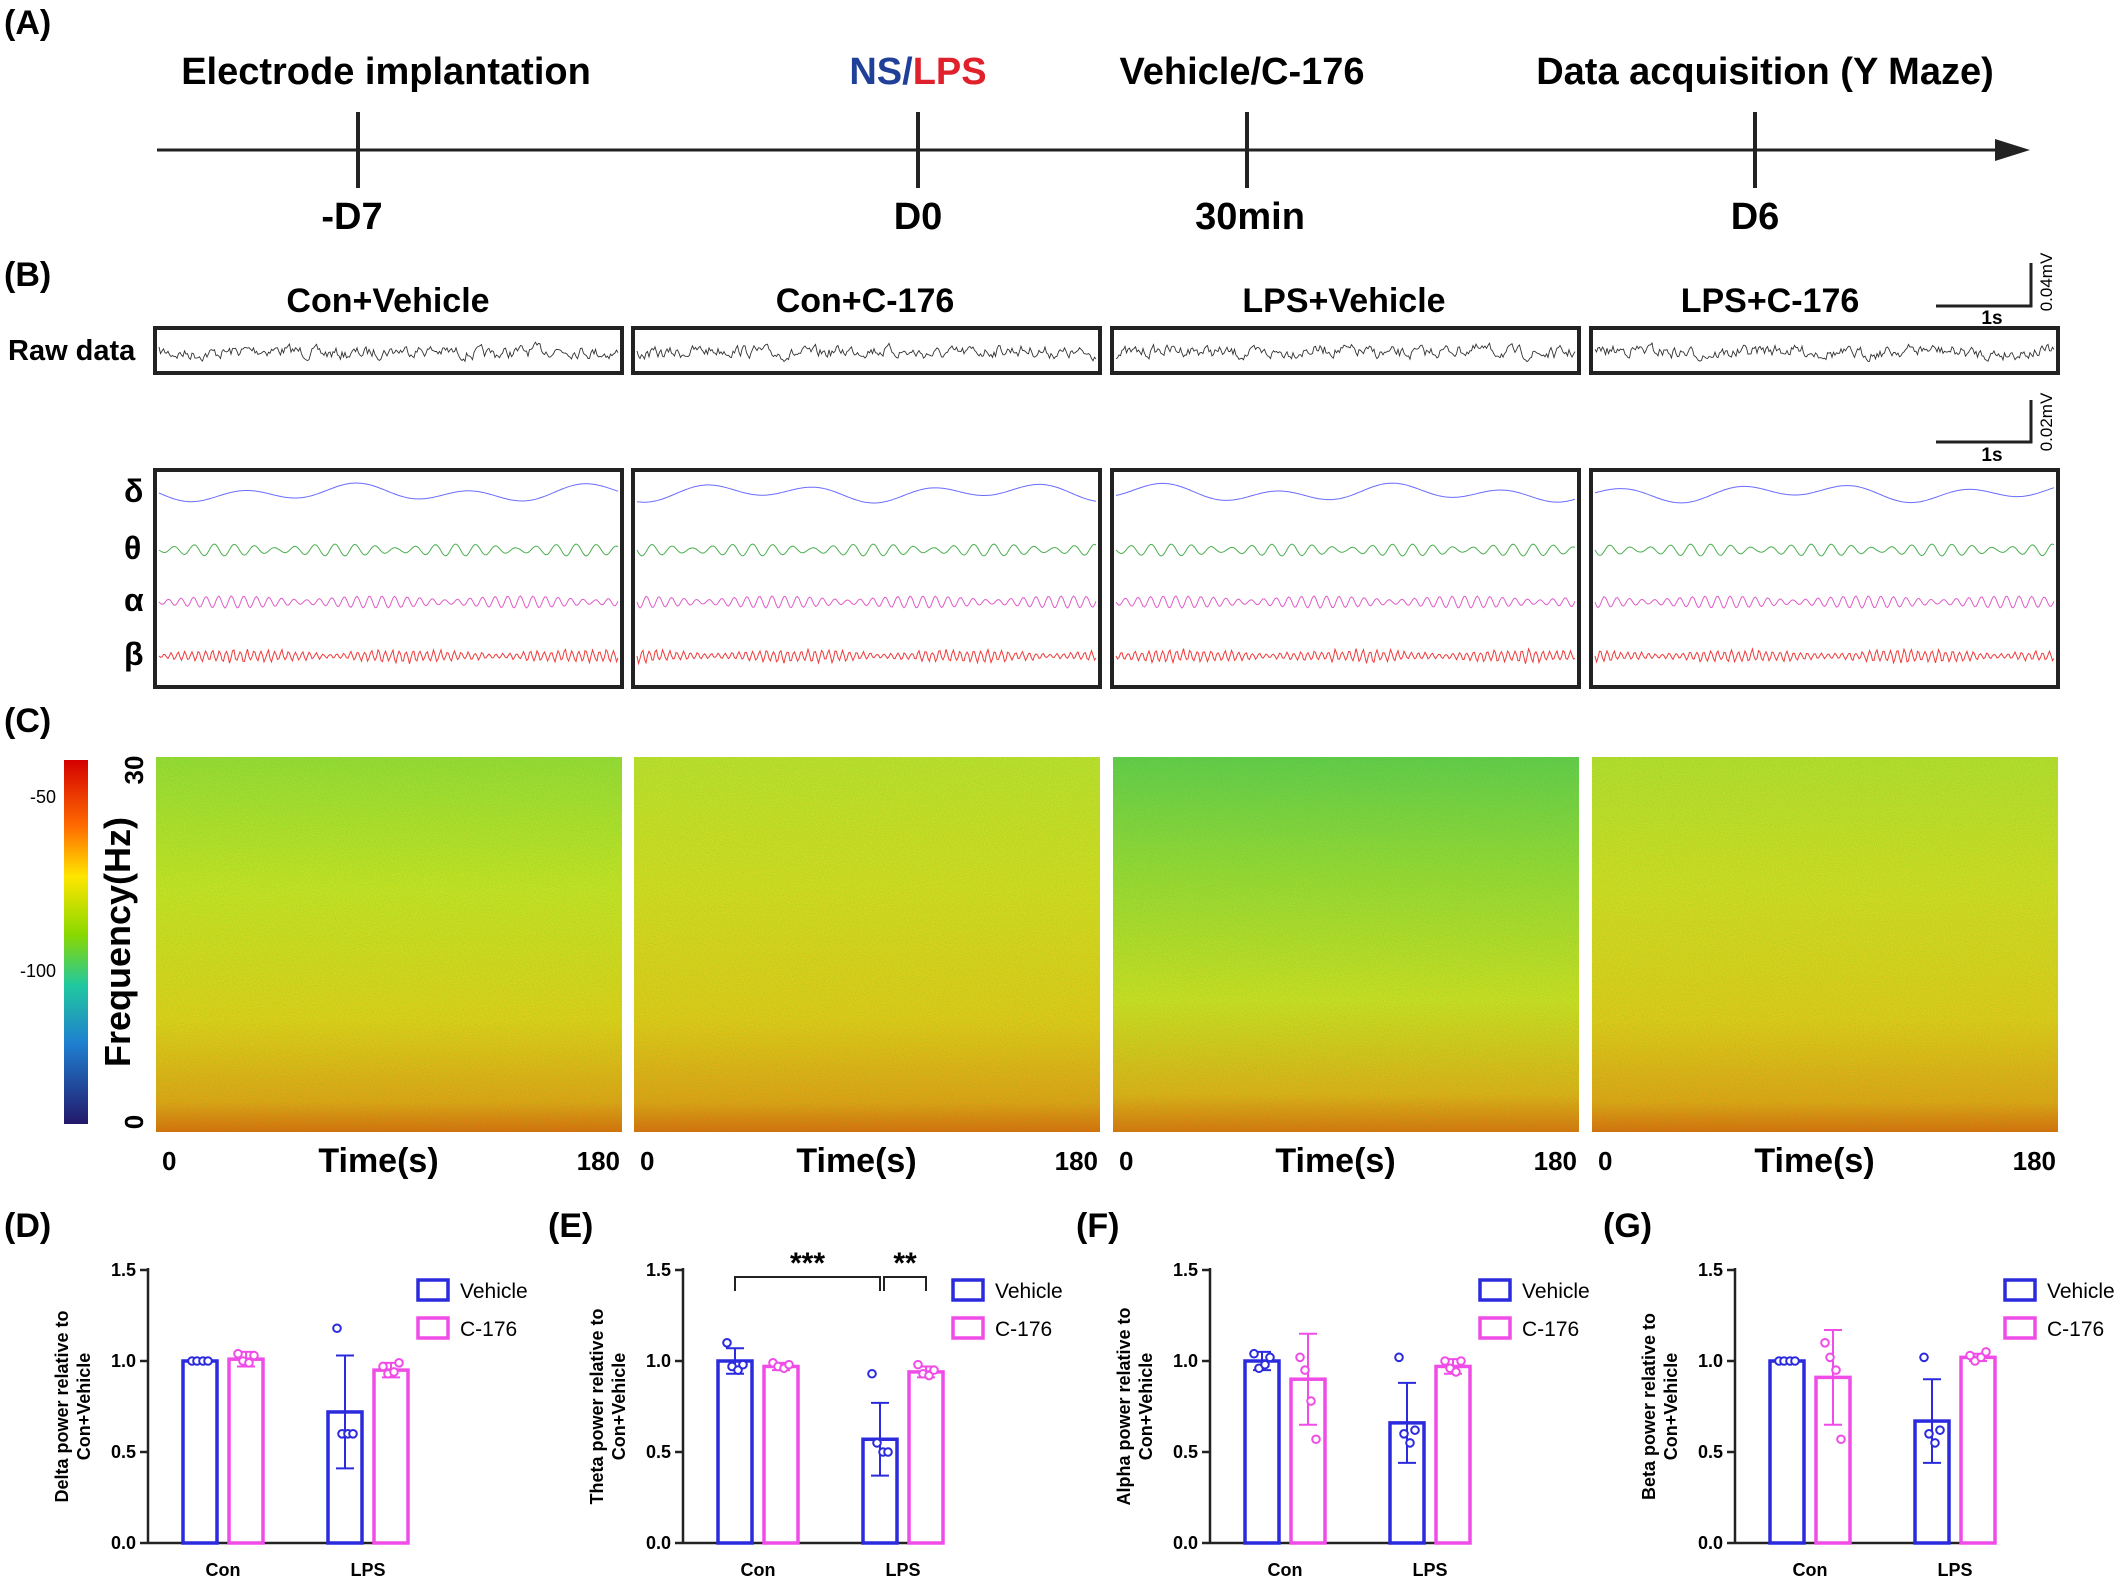  Describe the element at coordinates (1185, 1452) in the screenshot. I see `y-tick-label: 0.5` at that location.